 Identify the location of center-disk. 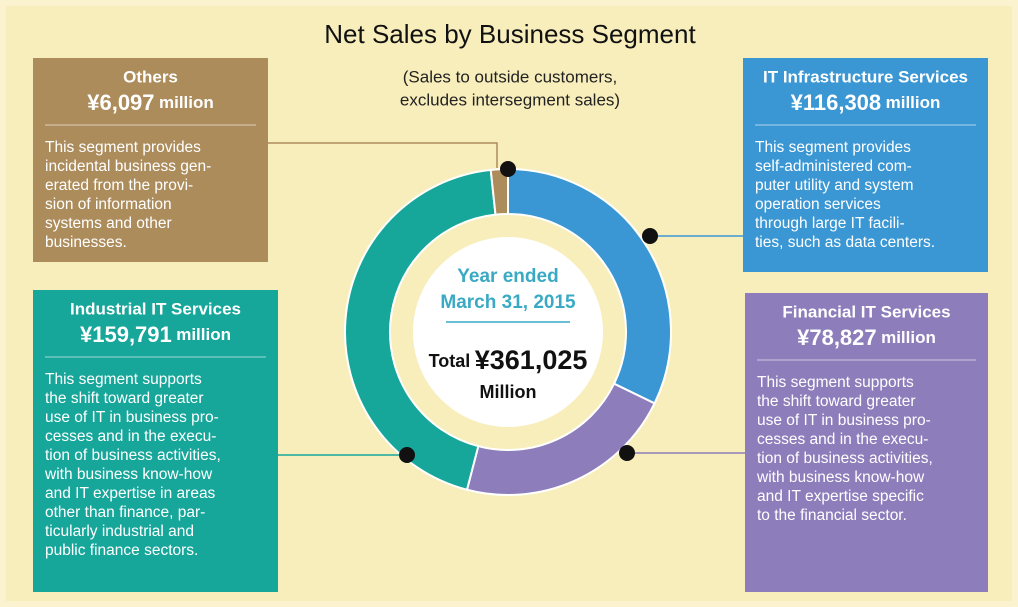
(508, 332).